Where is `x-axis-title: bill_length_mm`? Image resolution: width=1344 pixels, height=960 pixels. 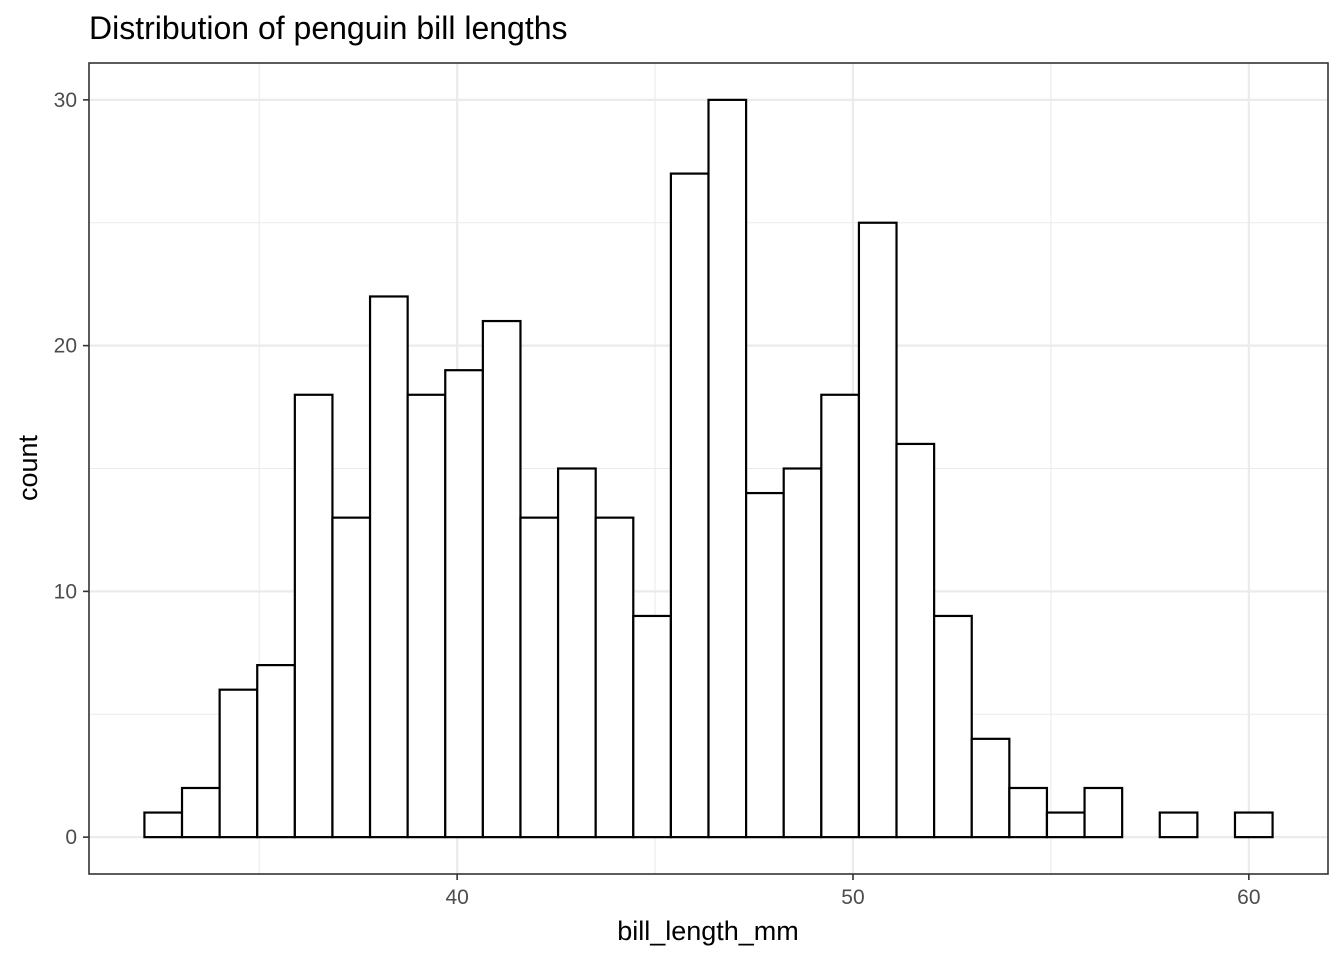
x-axis-title: bill_length_mm is located at coordinates (708, 931).